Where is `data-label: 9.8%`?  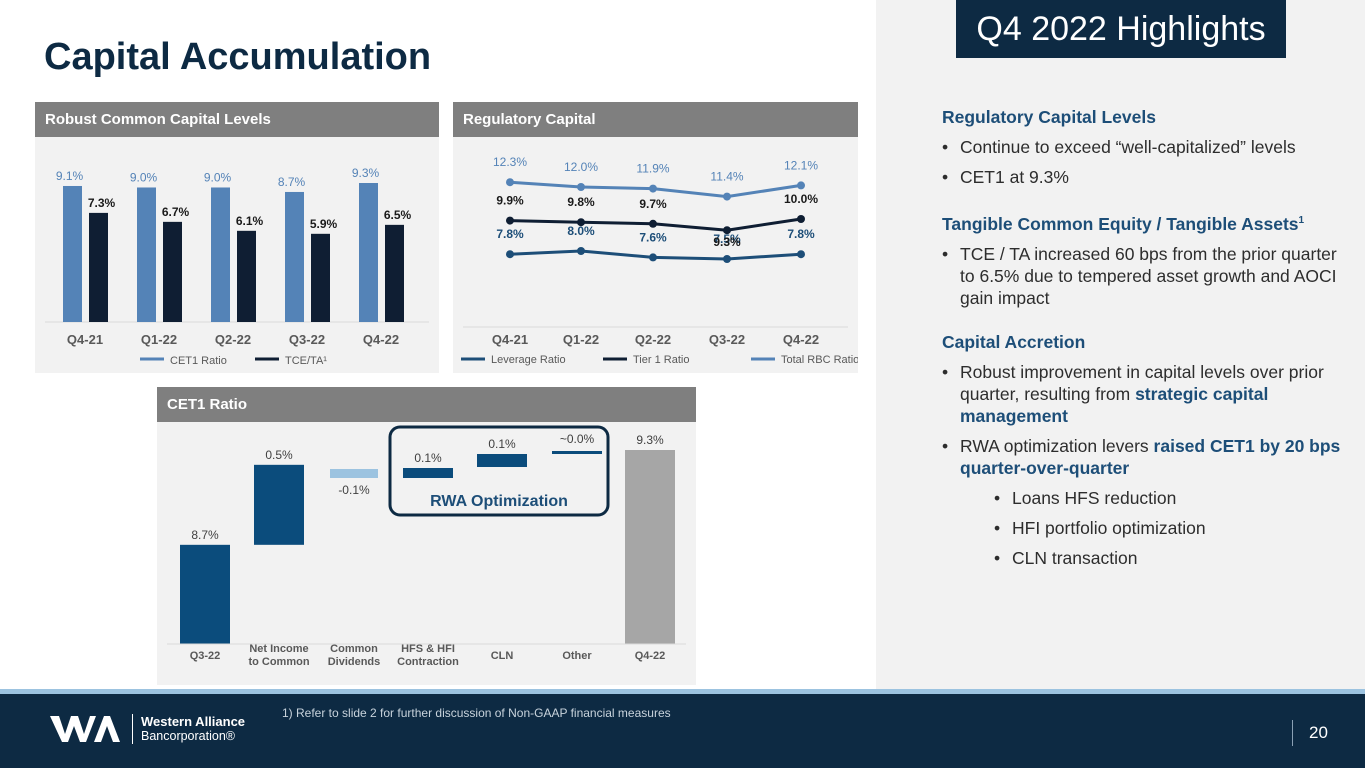 data-label: 9.8% is located at coordinates (581, 202).